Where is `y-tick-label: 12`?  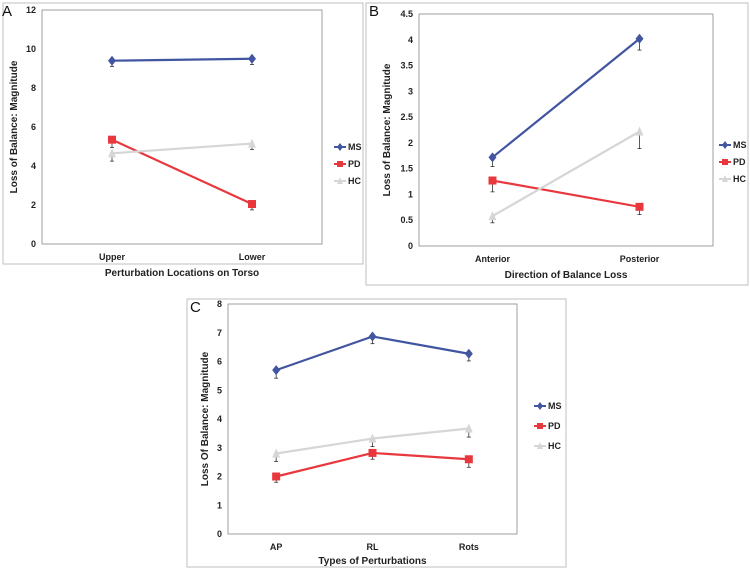
y-tick-label: 12 is located at coordinates (31, 10).